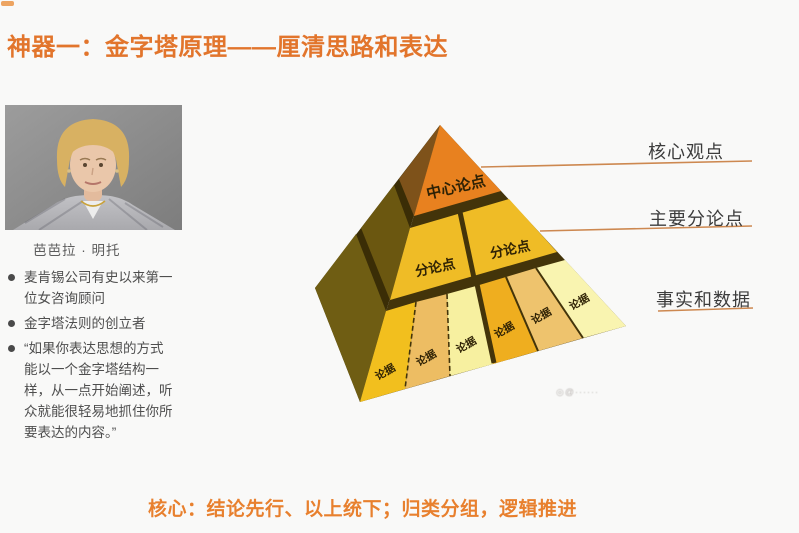 Image resolution: width=799 pixels, height=533 pixels. Describe the element at coordinates (350, 318) in the screenshot. I see `side-segment-bottom` at that location.